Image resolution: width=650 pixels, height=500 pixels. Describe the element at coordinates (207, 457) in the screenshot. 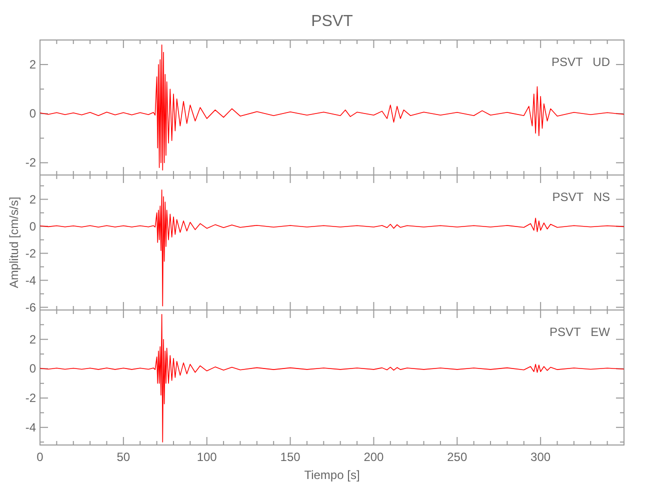

I see `x-tick-label: 100` at that location.